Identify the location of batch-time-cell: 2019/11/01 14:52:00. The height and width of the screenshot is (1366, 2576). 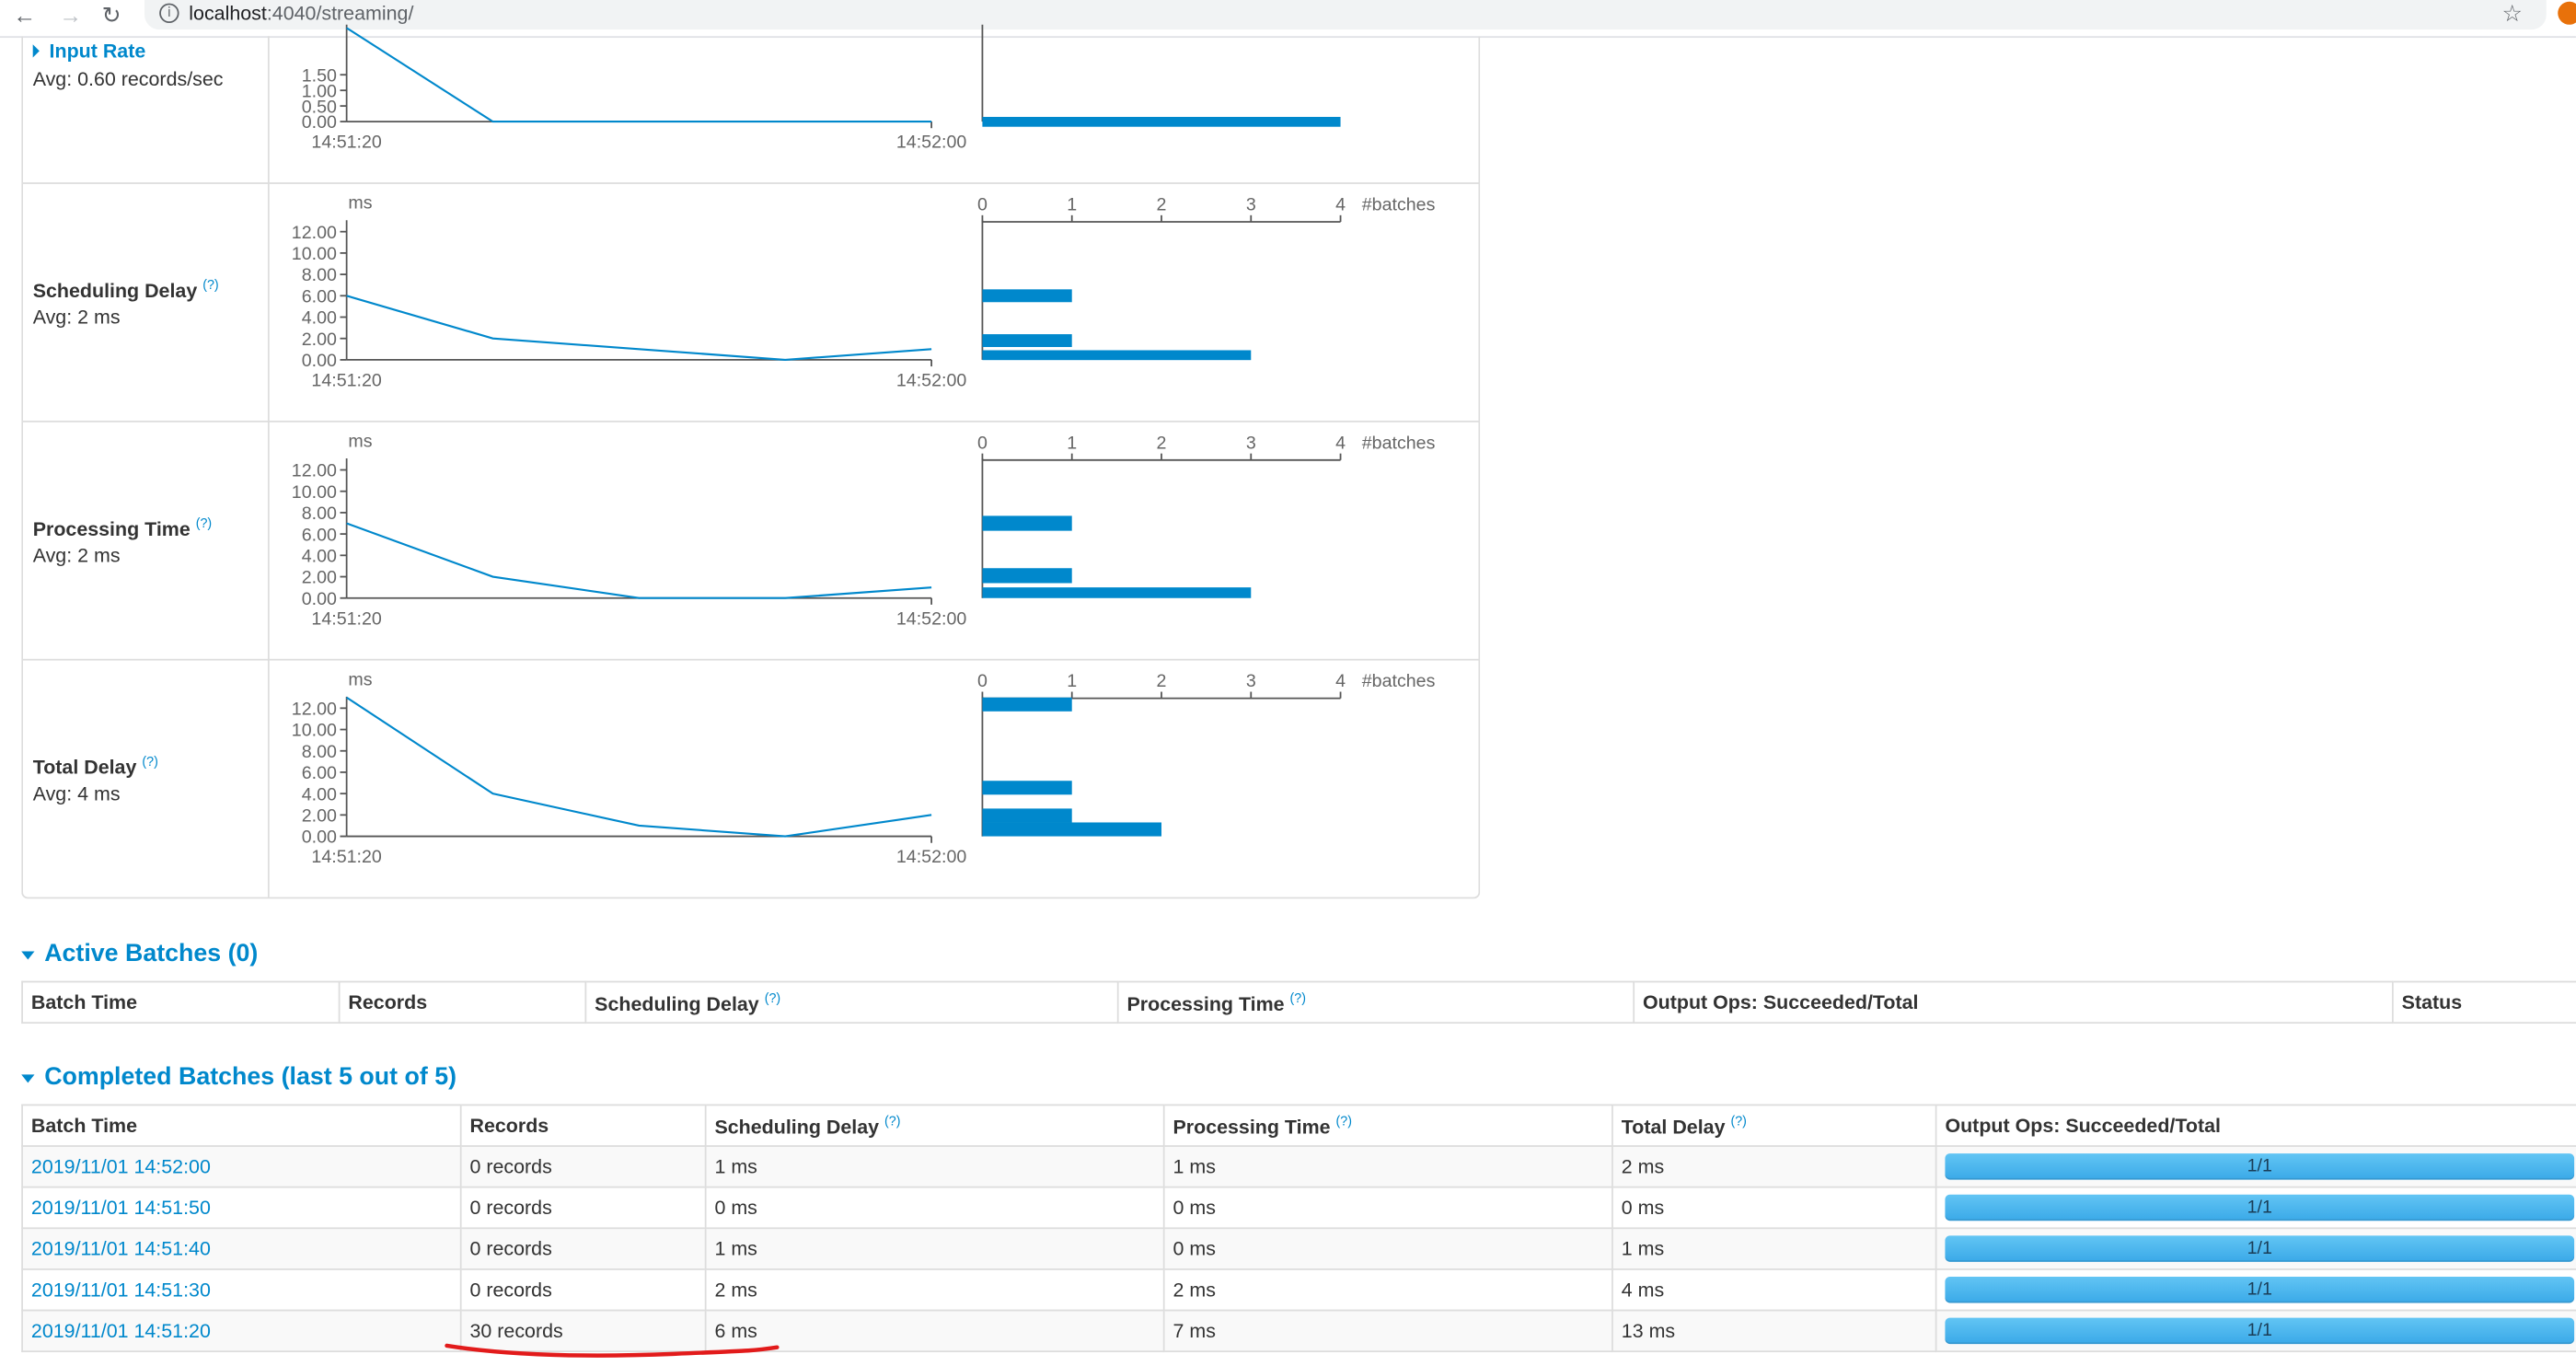
(241, 1166).